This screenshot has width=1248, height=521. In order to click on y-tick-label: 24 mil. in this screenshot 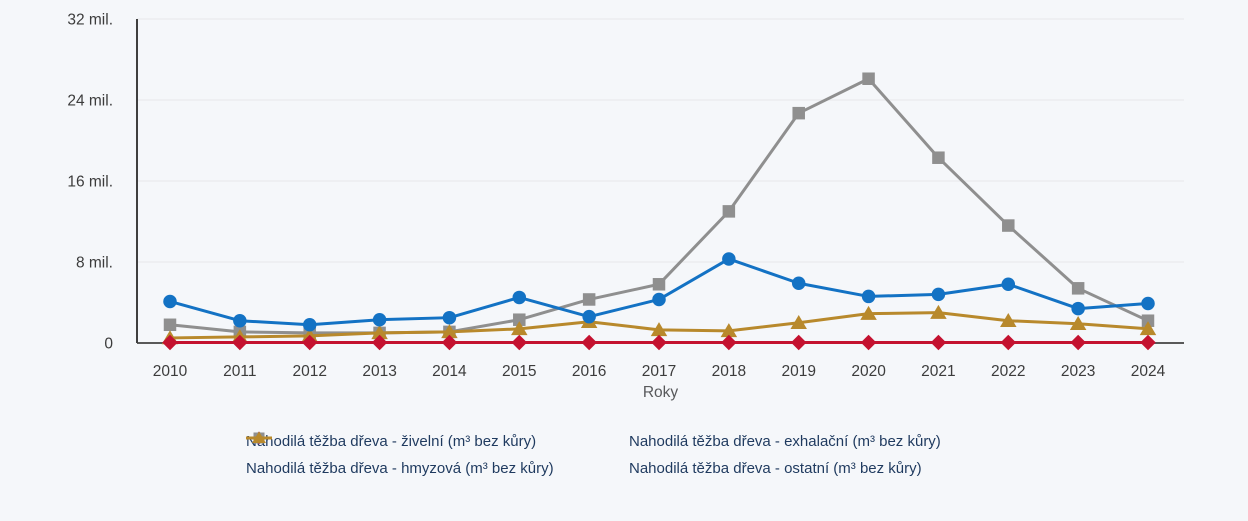, I will do `click(90, 101)`.